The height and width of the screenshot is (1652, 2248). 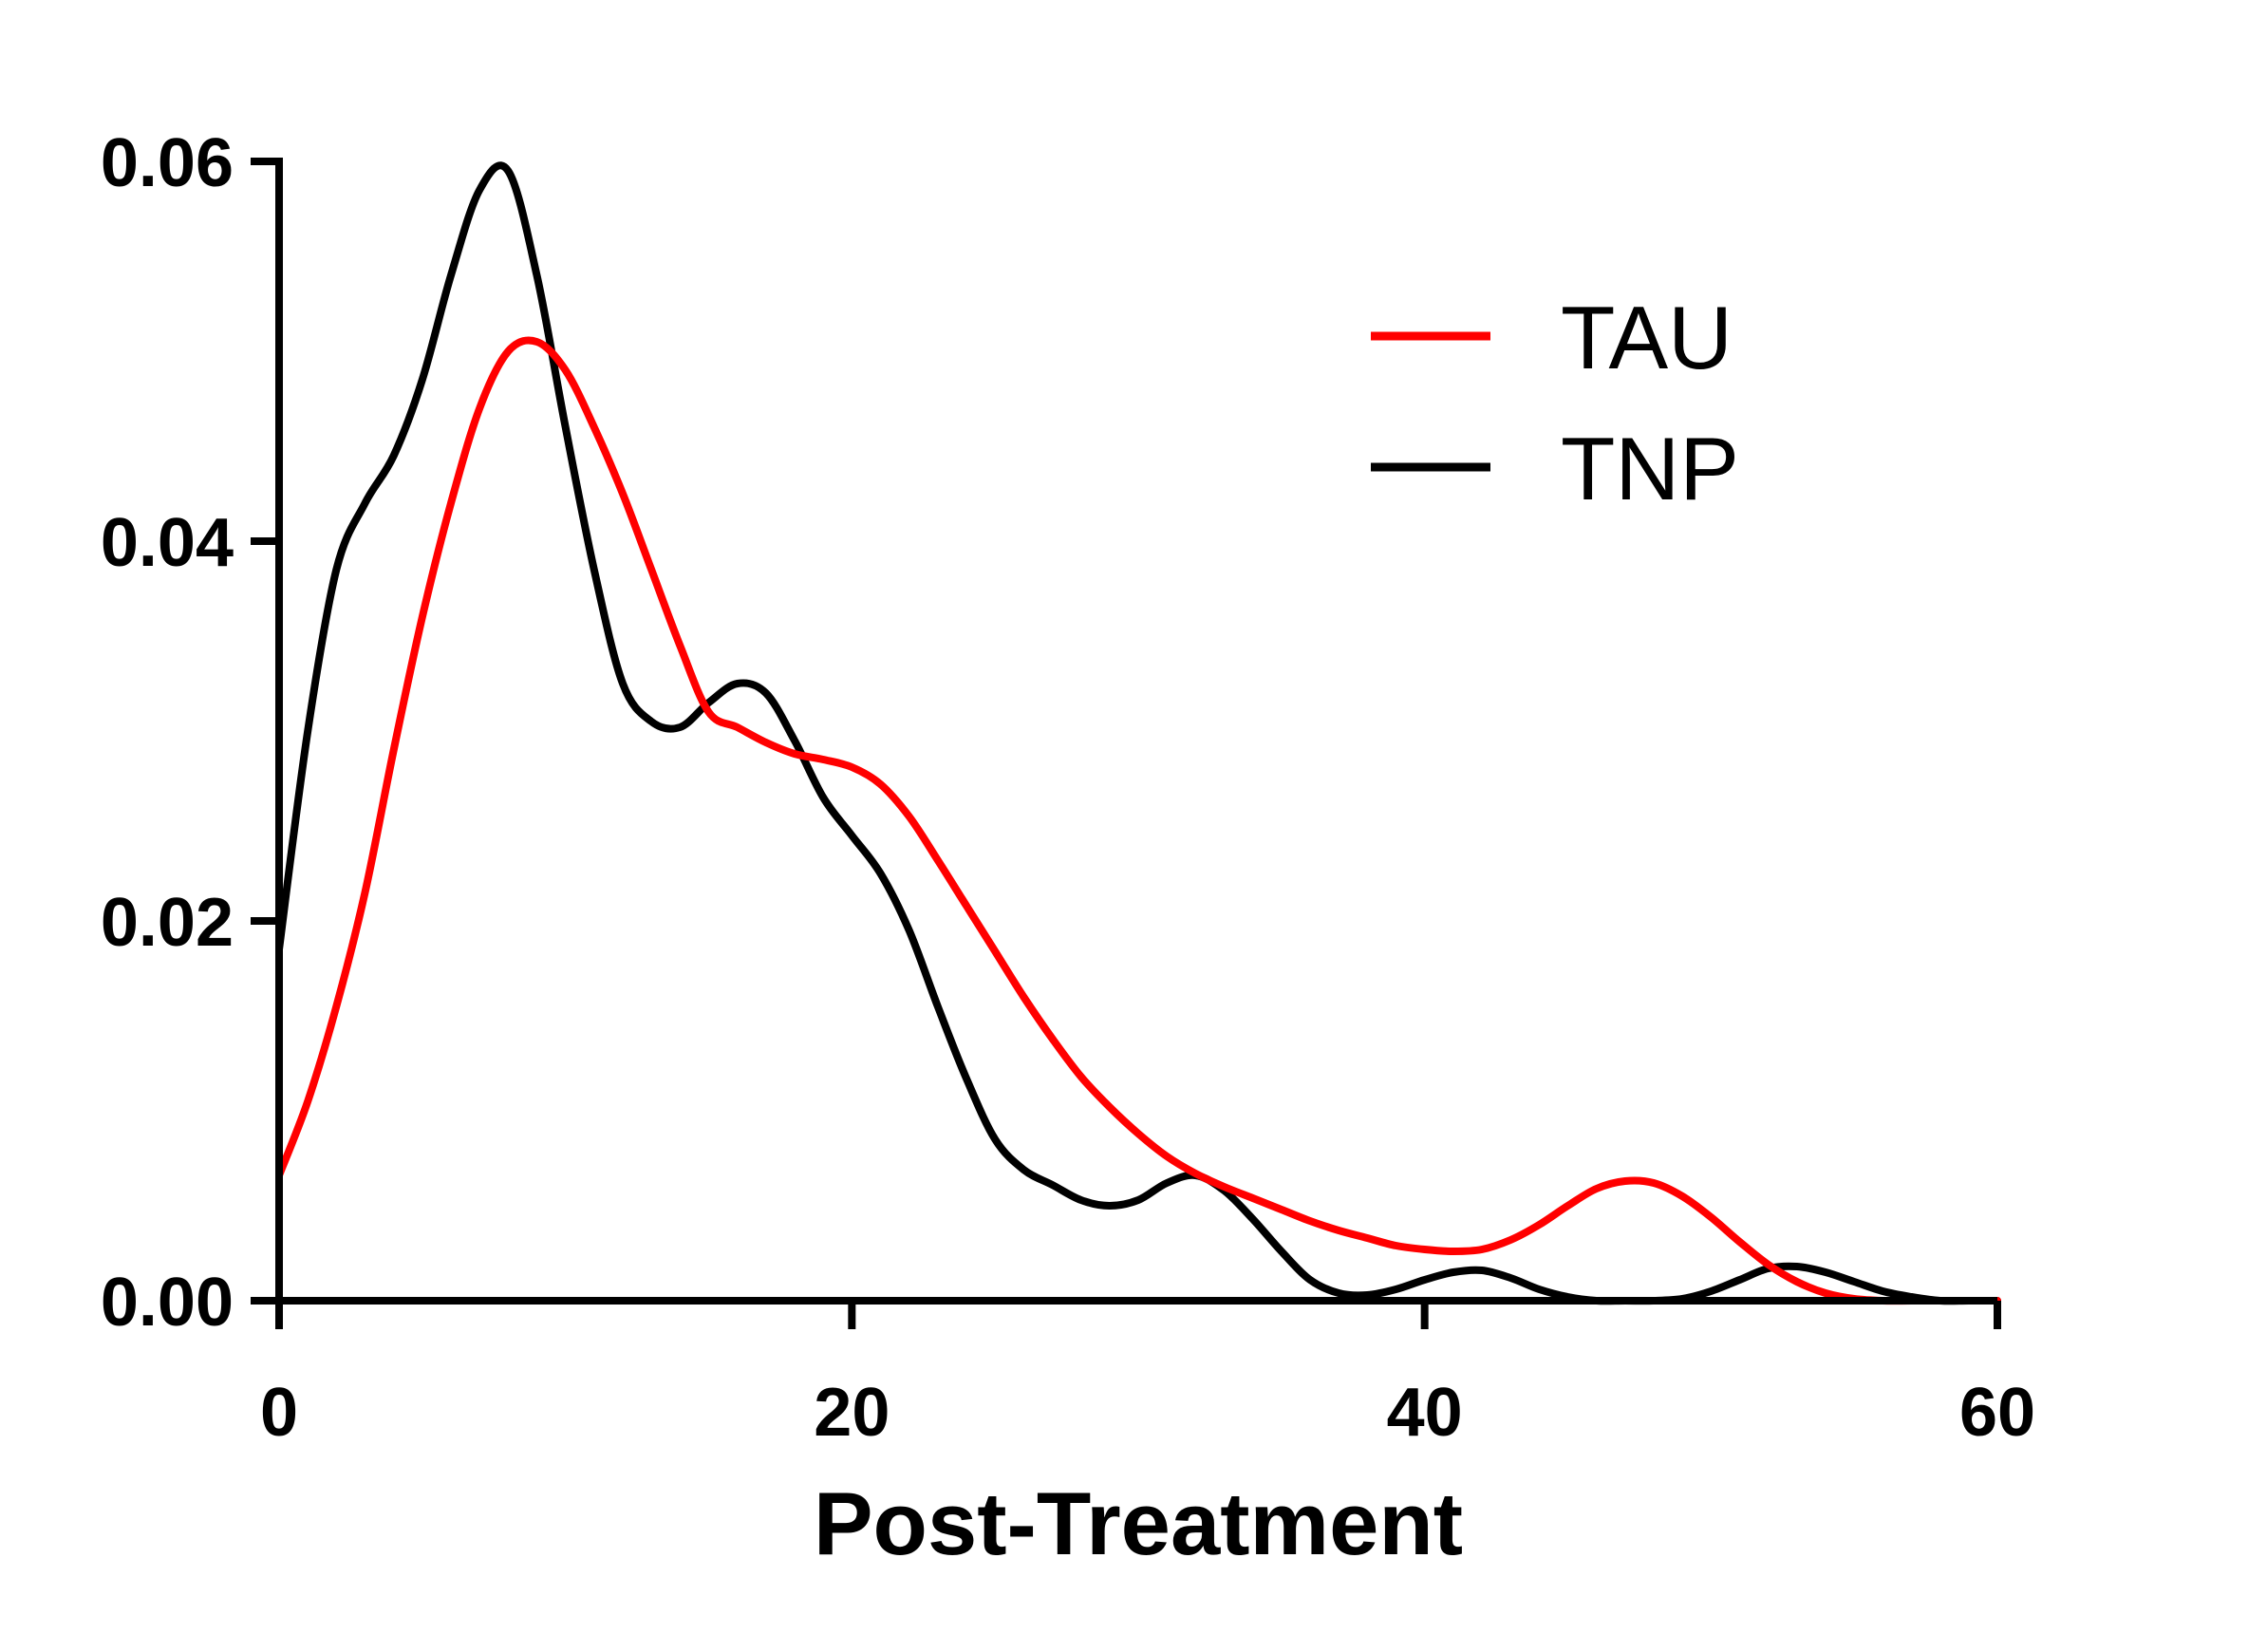 What do you see at coordinates (1147, 1376) in the screenshot?
I see `x-ticks: 0 20 40 60` at bounding box center [1147, 1376].